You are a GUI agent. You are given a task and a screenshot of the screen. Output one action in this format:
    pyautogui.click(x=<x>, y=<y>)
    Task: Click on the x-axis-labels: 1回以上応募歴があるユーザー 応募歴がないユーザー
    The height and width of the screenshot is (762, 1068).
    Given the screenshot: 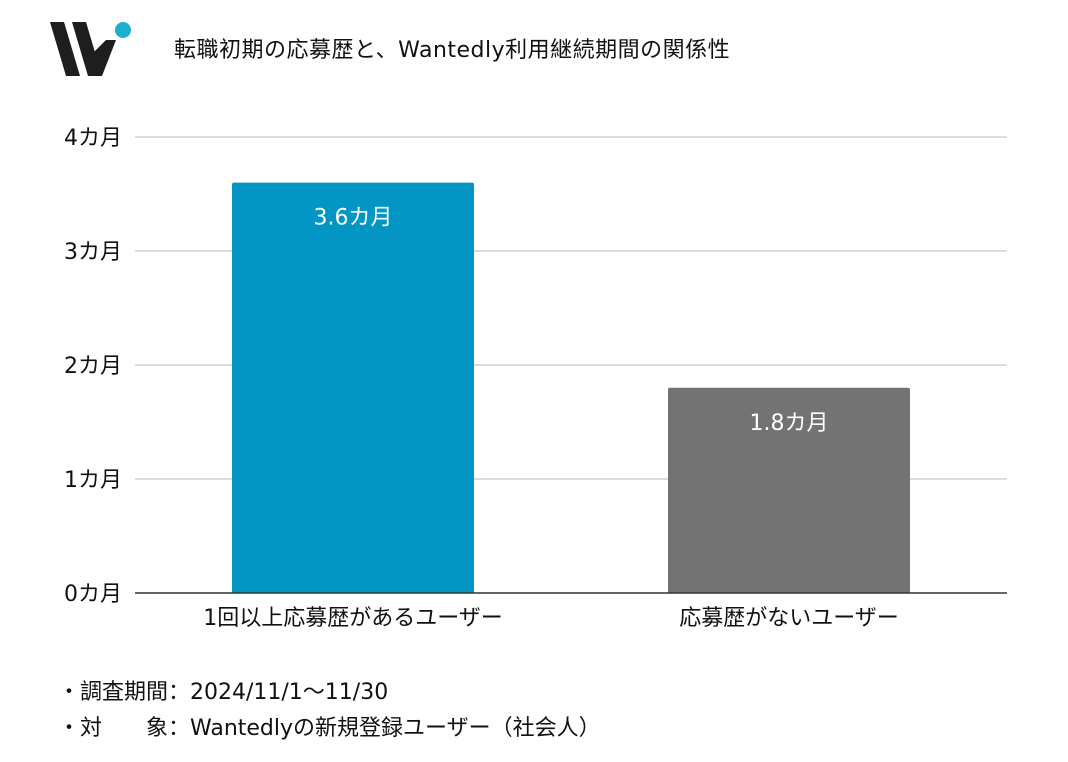 What is the action you would take?
    pyautogui.click(x=551, y=618)
    